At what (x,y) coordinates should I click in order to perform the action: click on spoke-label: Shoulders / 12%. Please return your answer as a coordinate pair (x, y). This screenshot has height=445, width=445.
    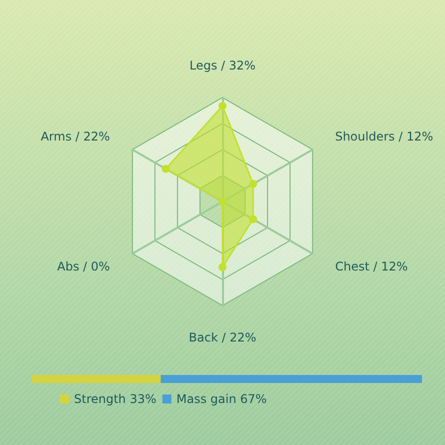
    Looking at the image, I should click on (384, 137).